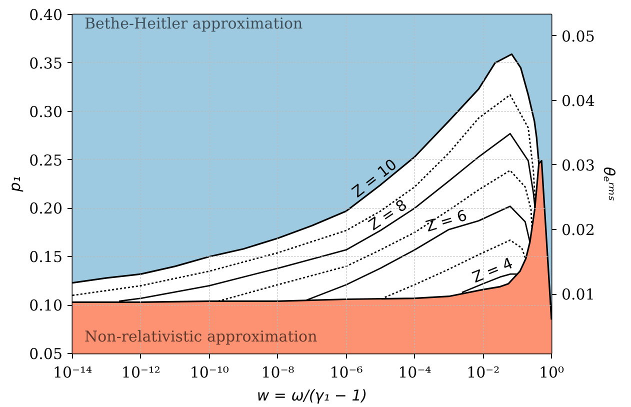  What do you see at coordinates (15, 184) in the screenshot?
I see `y-axis-title: p₁` at bounding box center [15, 184].